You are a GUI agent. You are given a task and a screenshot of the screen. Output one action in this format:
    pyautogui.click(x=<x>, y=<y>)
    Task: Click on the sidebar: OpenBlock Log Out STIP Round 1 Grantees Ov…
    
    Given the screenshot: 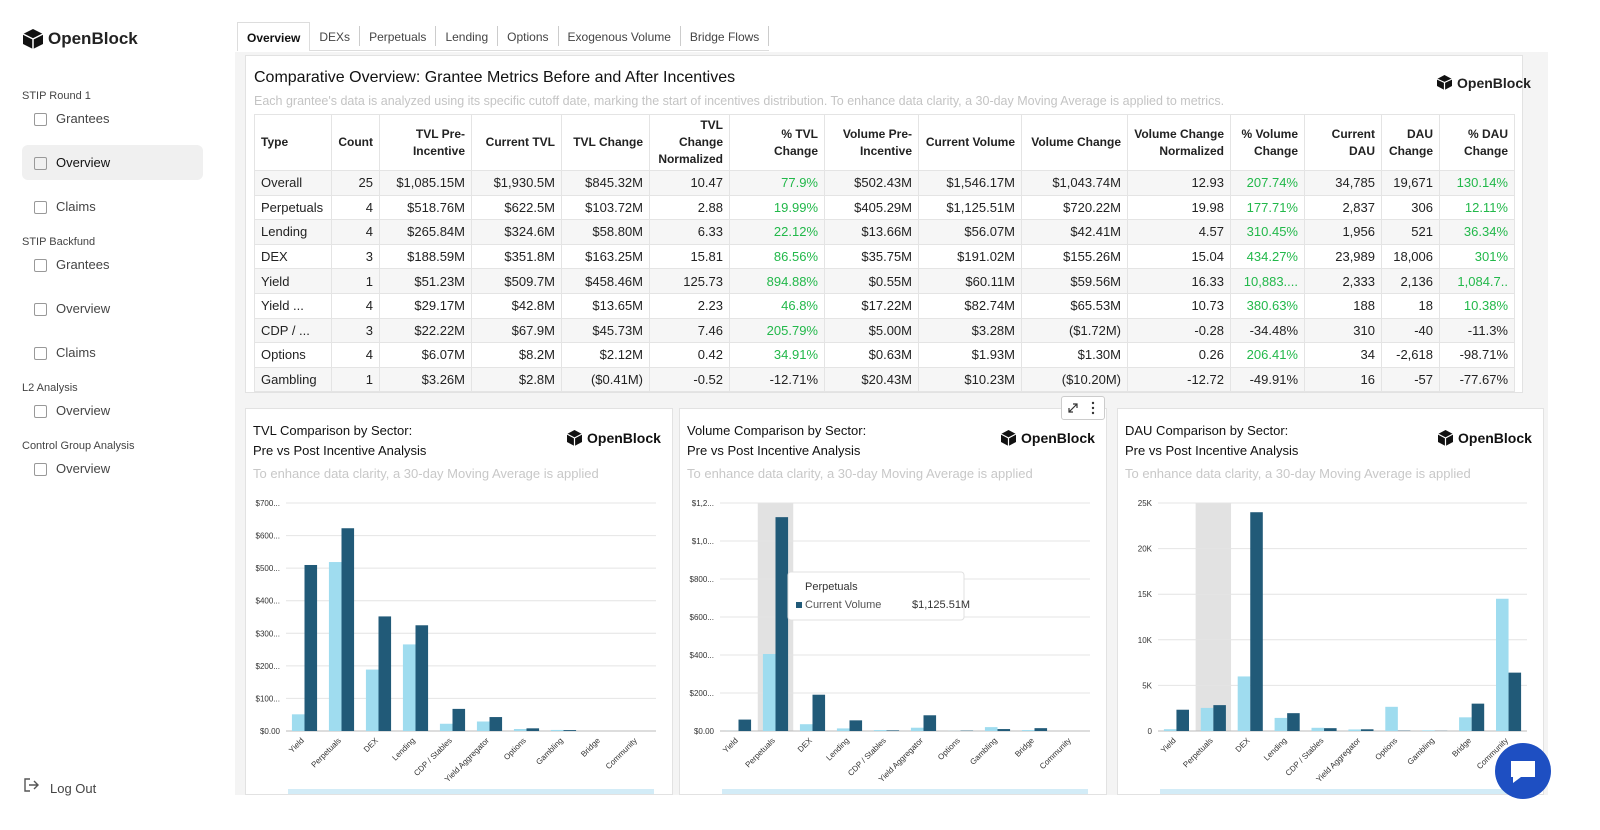 What is the action you would take?
    pyautogui.click(x=115, y=415)
    